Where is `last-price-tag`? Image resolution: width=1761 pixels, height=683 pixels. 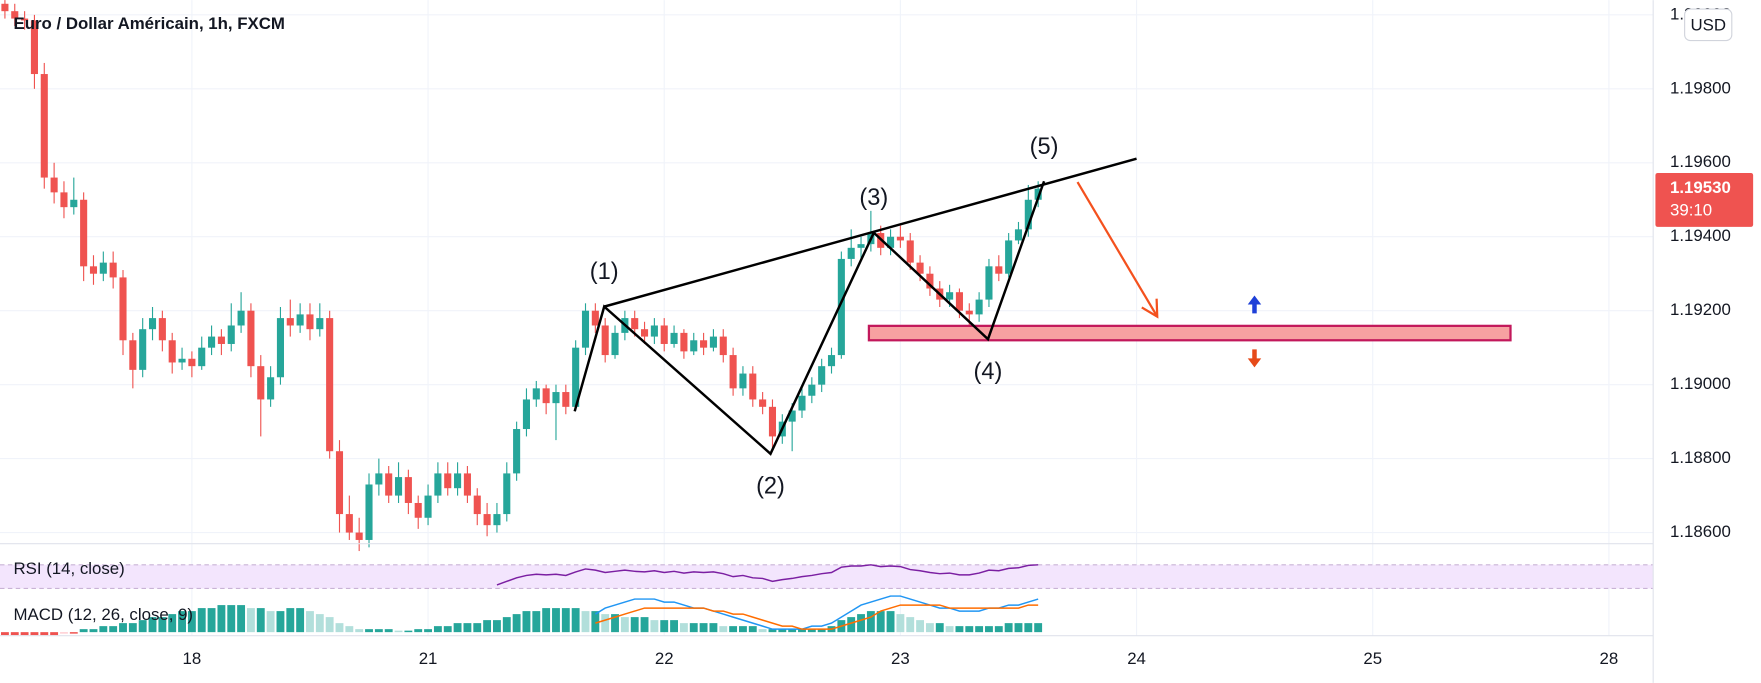 last-price-tag is located at coordinates (1704, 199).